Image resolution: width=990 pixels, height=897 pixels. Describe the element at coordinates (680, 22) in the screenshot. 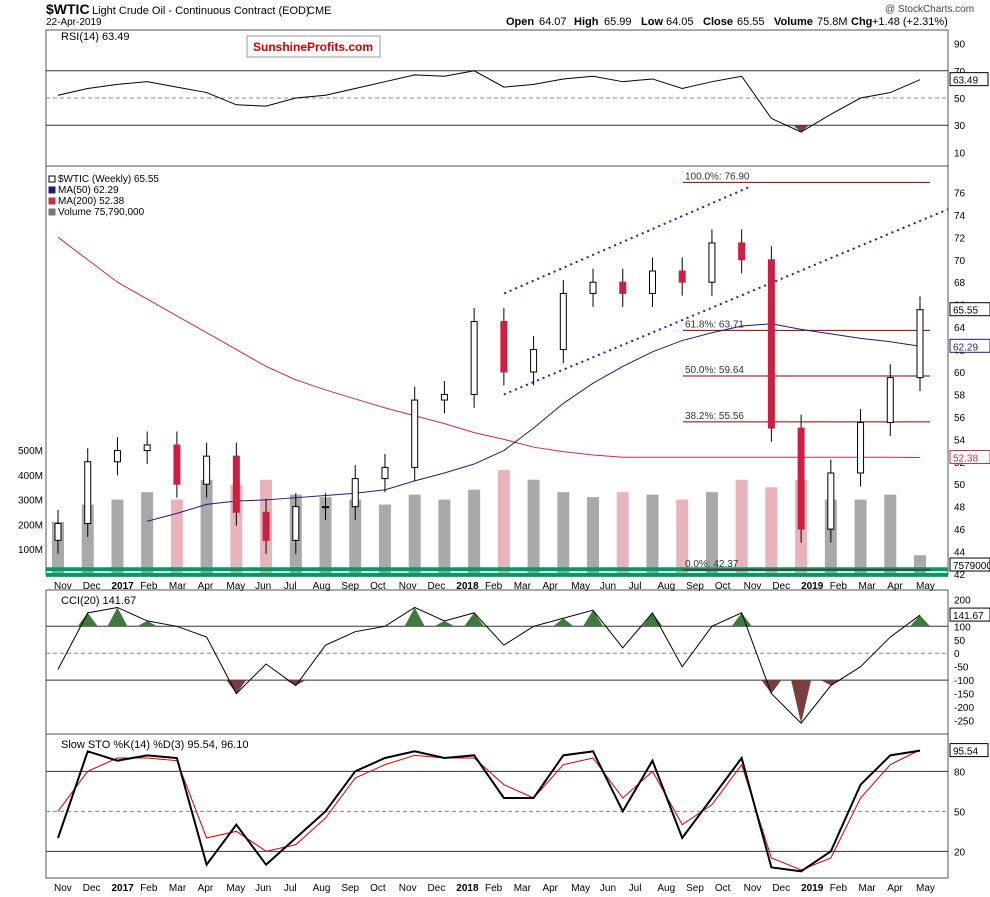

I see `low-value: 64.05` at that location.